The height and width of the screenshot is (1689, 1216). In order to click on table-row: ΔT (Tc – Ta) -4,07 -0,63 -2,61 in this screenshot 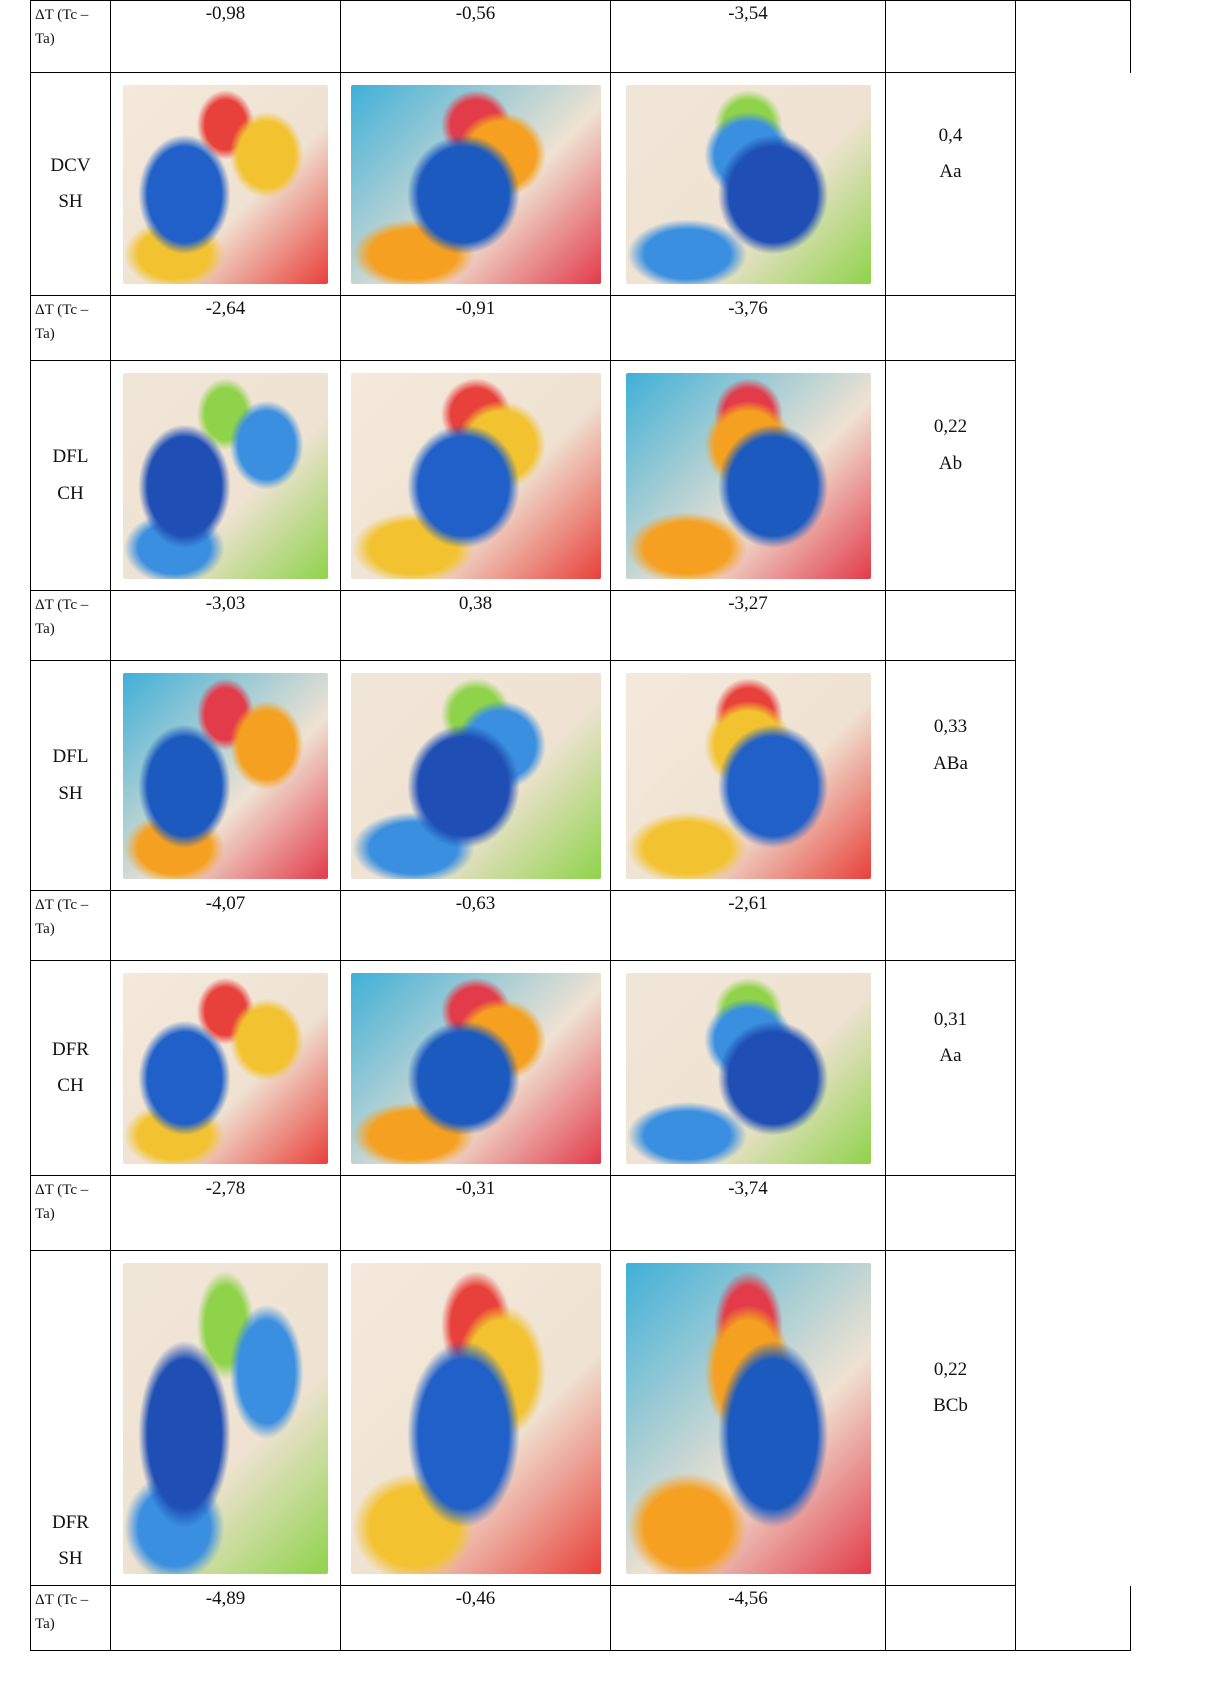, I will do `click(580, 925)`.